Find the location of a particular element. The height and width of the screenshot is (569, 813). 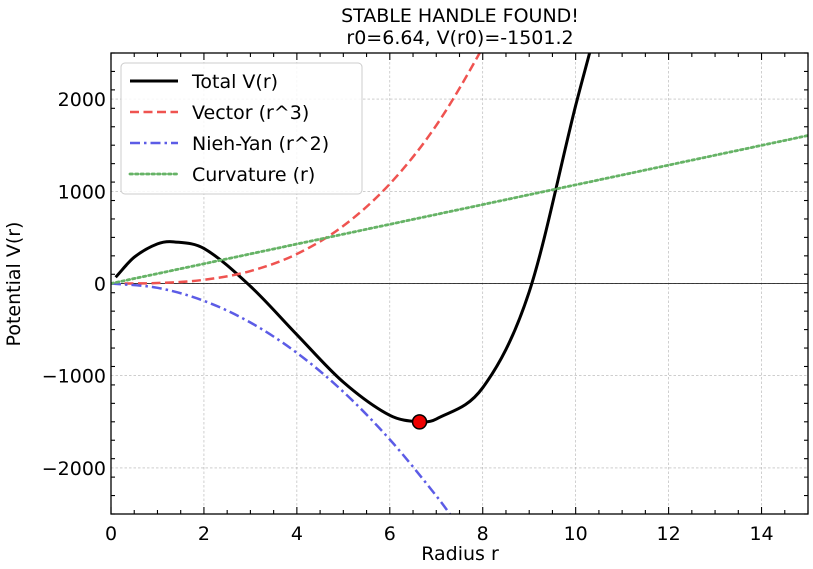

y-tick-label: 0 is located at coordinates (100, 285).